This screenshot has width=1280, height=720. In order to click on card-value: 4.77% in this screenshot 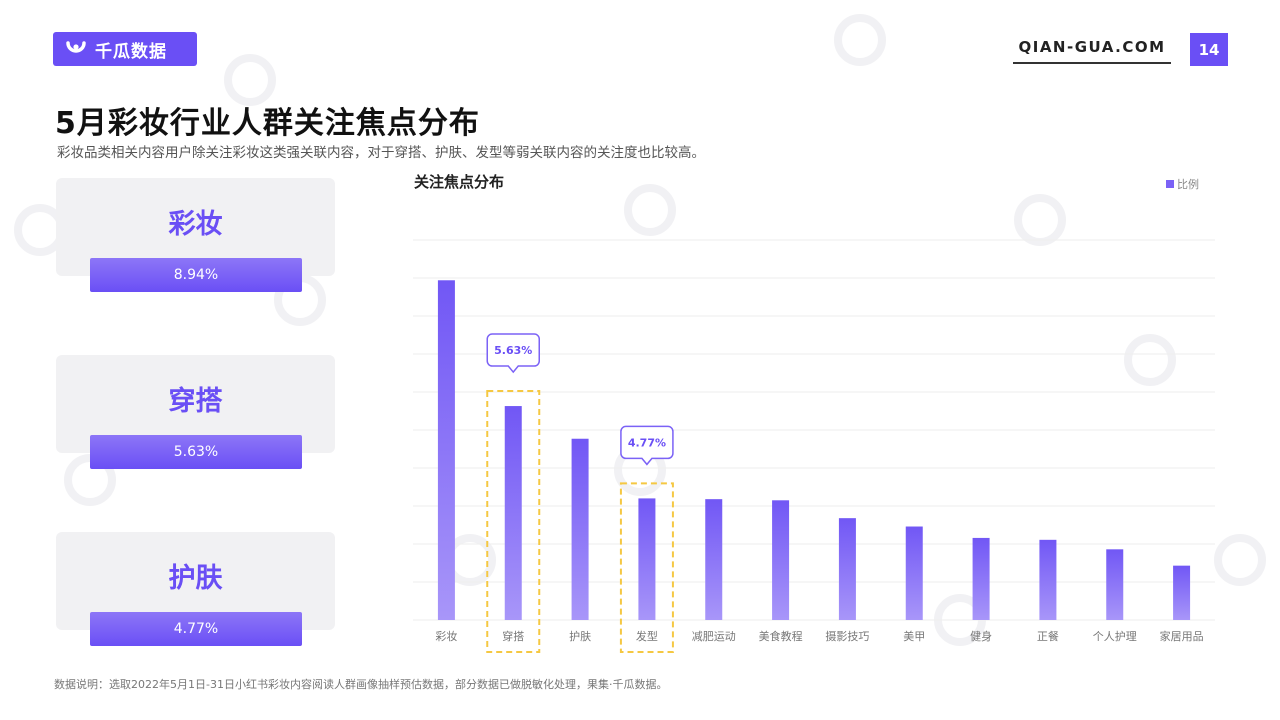, I will do `click(196, 629)`.